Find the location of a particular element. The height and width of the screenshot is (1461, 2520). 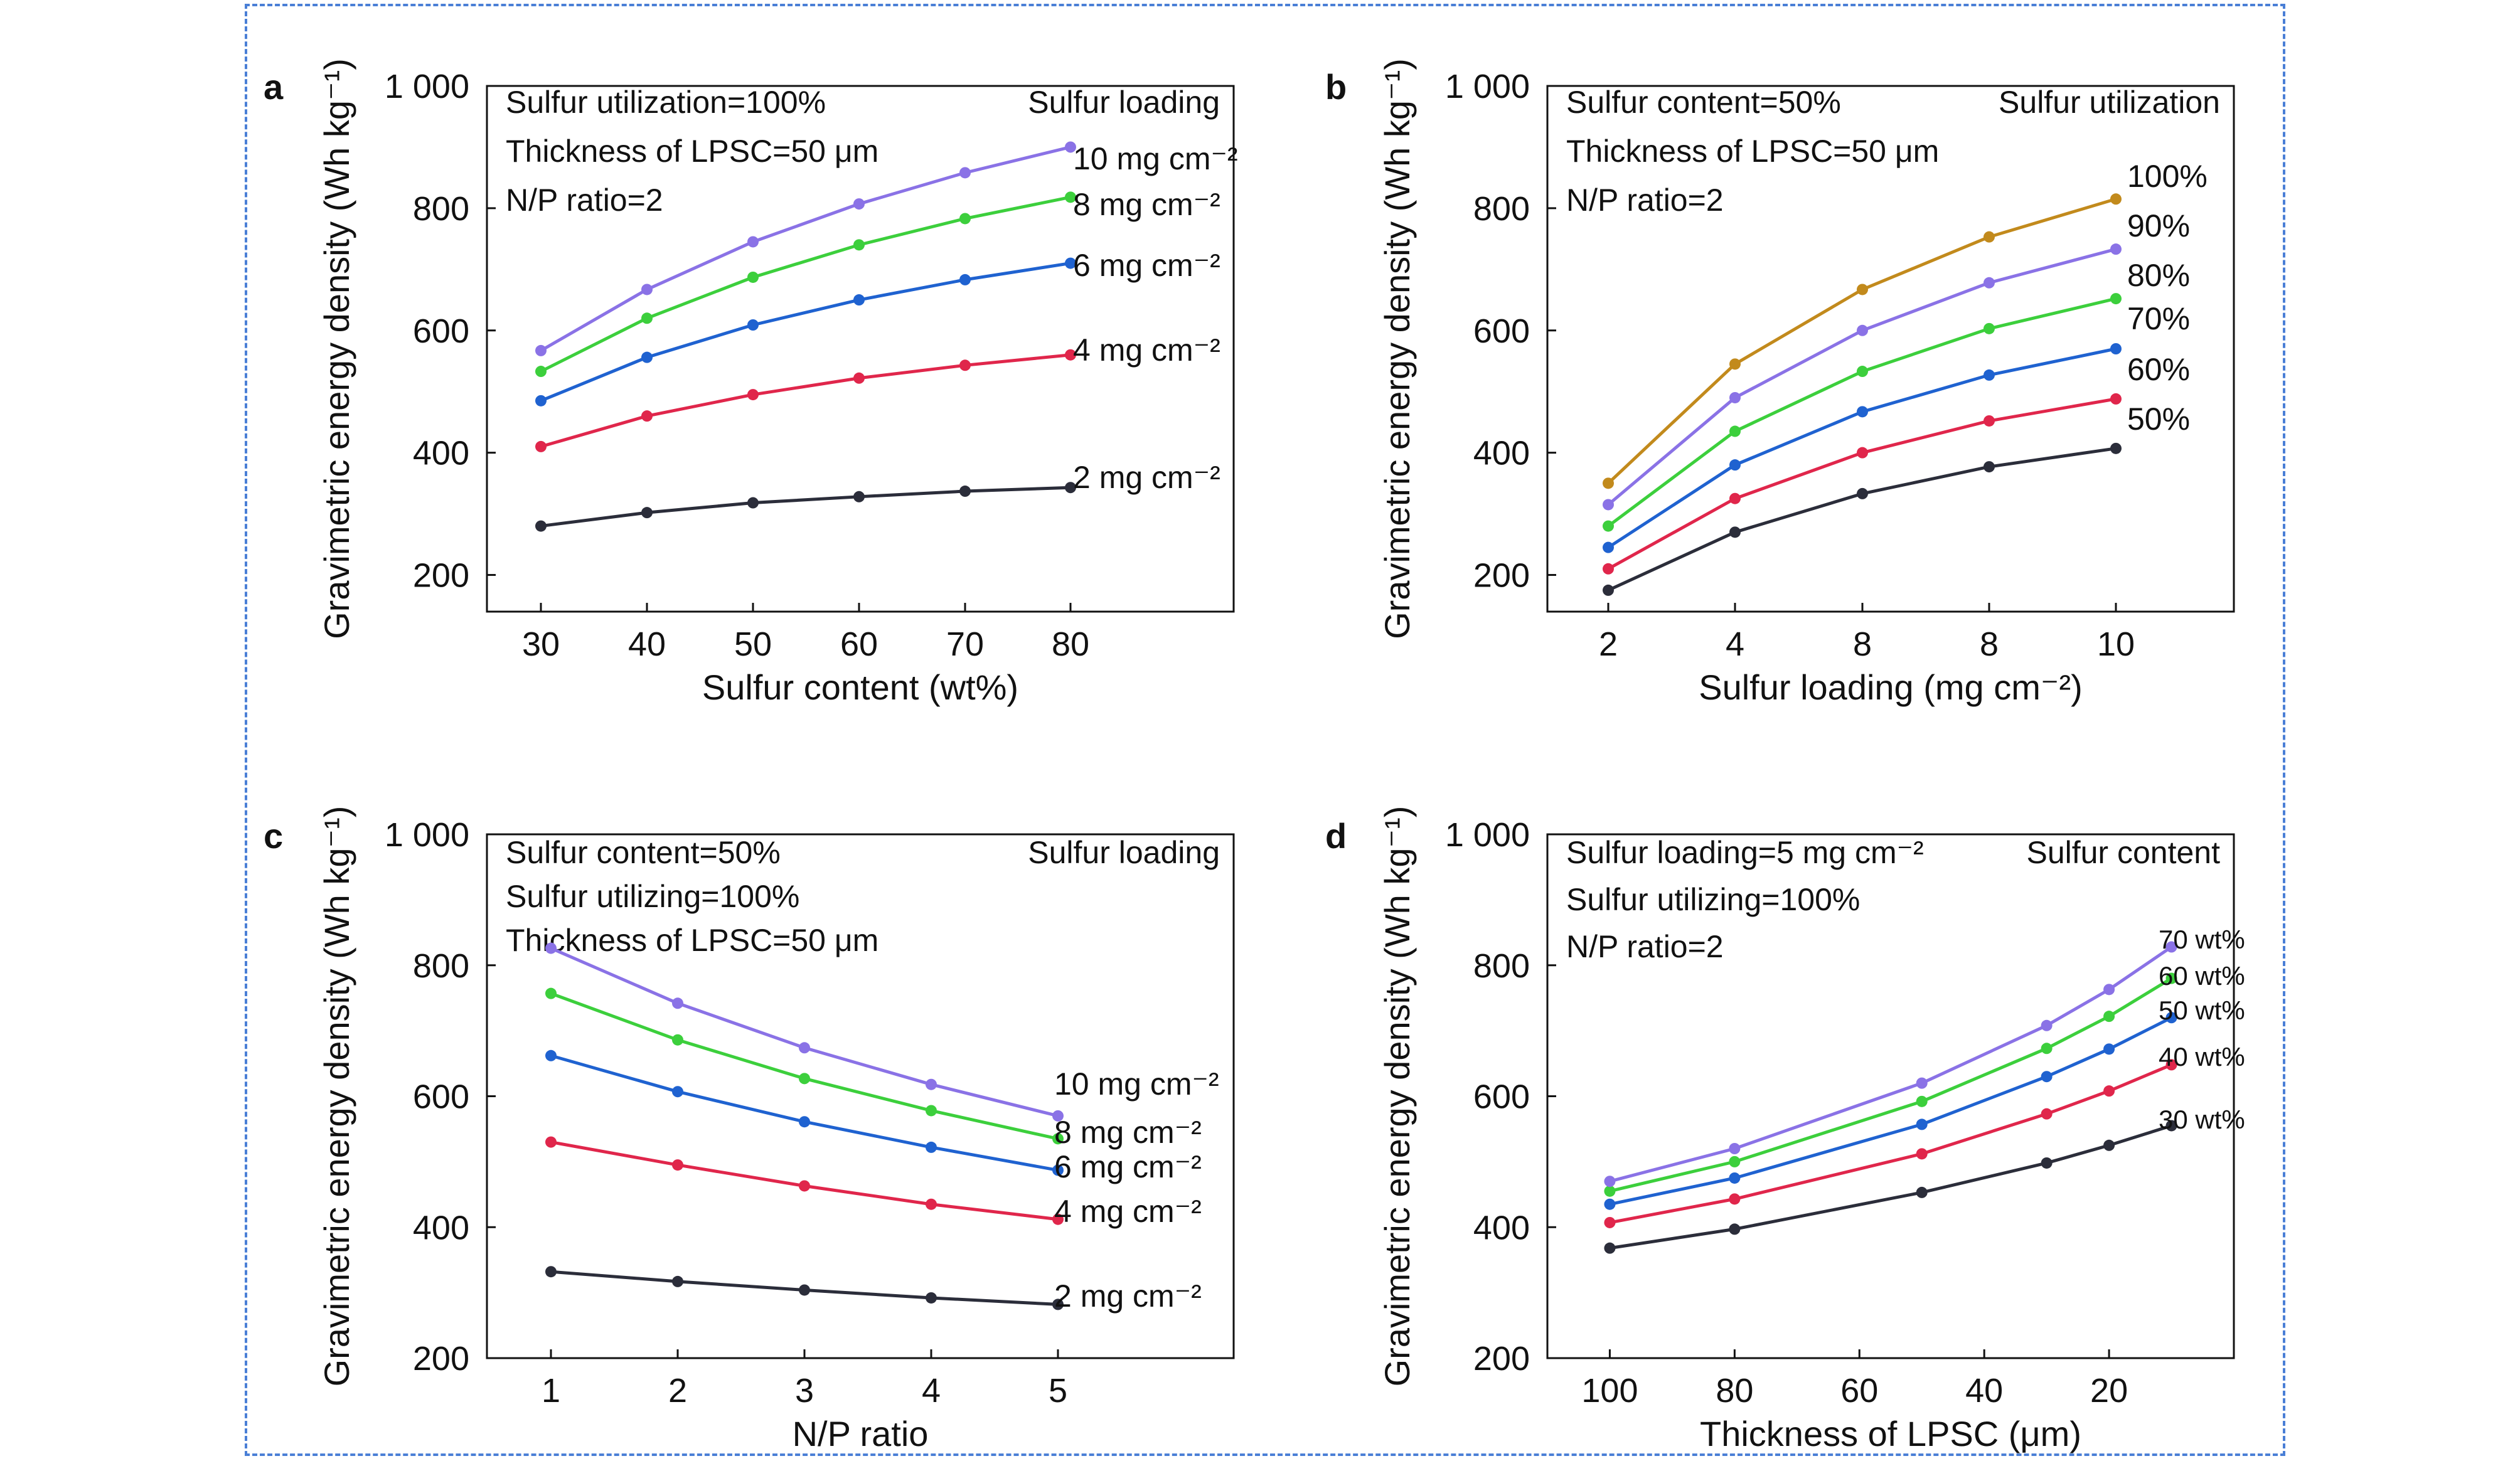

series-label: 40 wt% is located at coordinates (2202, 1057).